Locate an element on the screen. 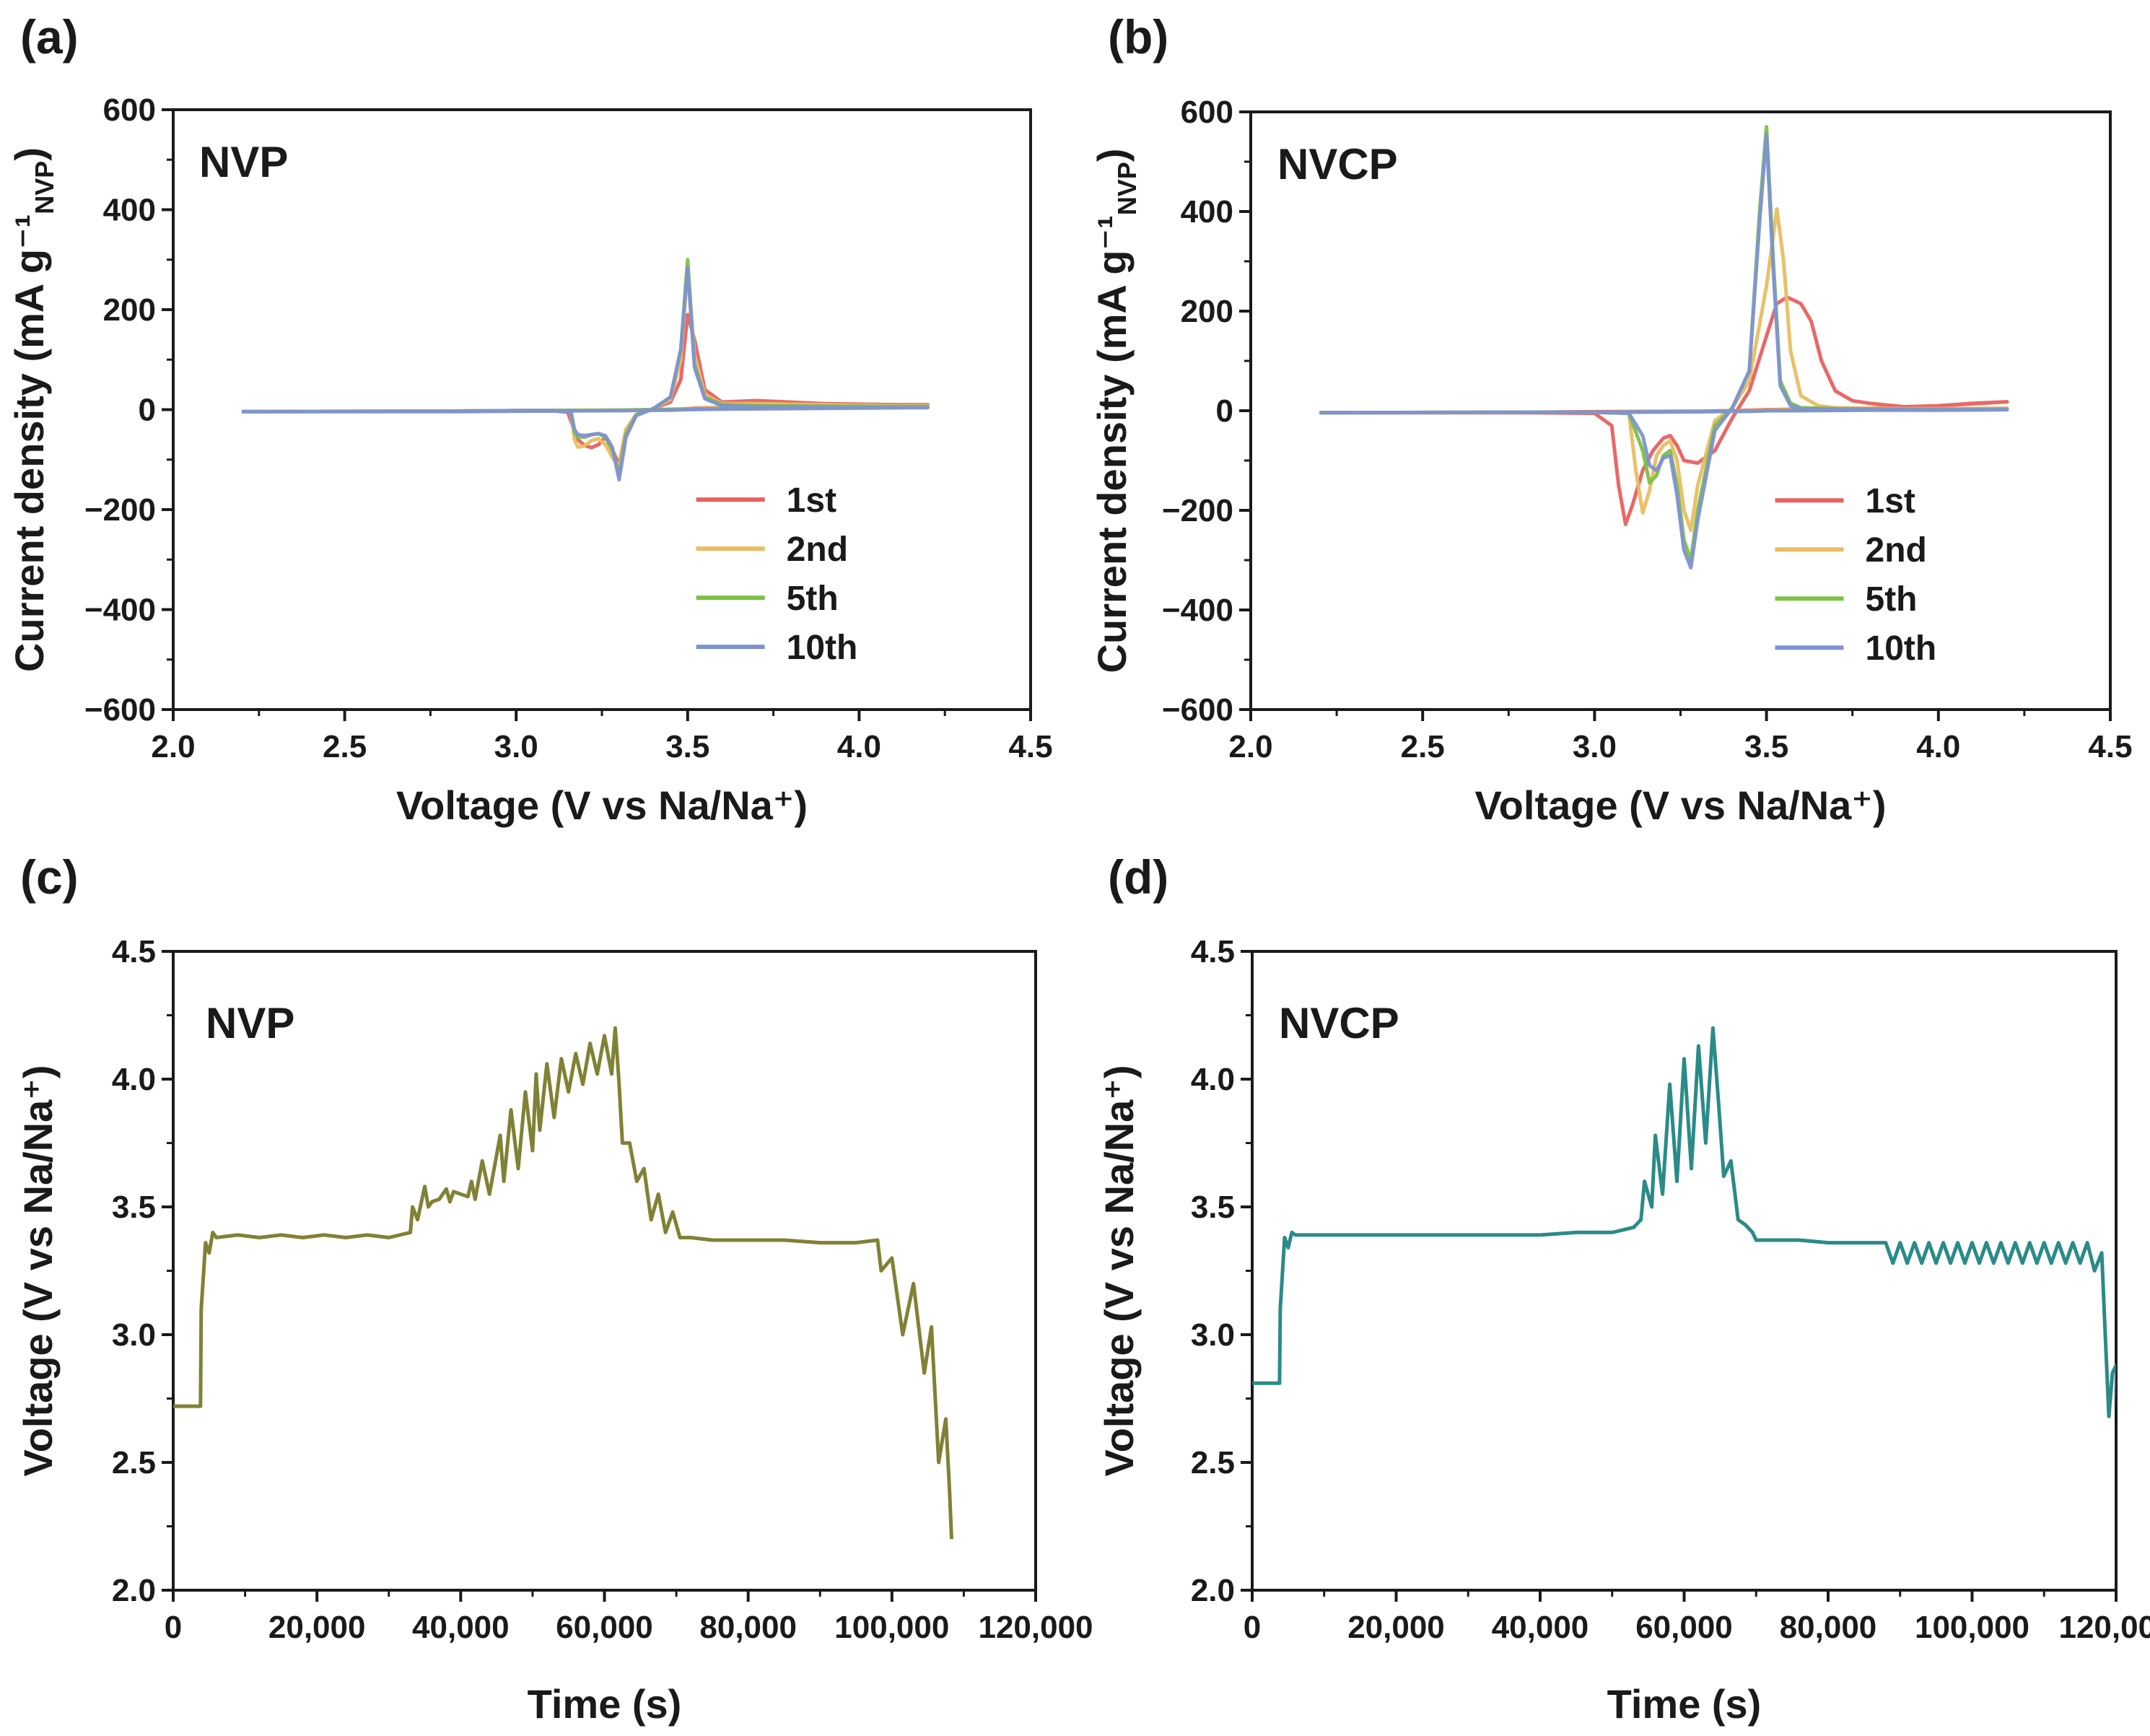 This screenshot has width=2150, height=1736. panel-letter: (b) is located at coordinates (1138, 37).